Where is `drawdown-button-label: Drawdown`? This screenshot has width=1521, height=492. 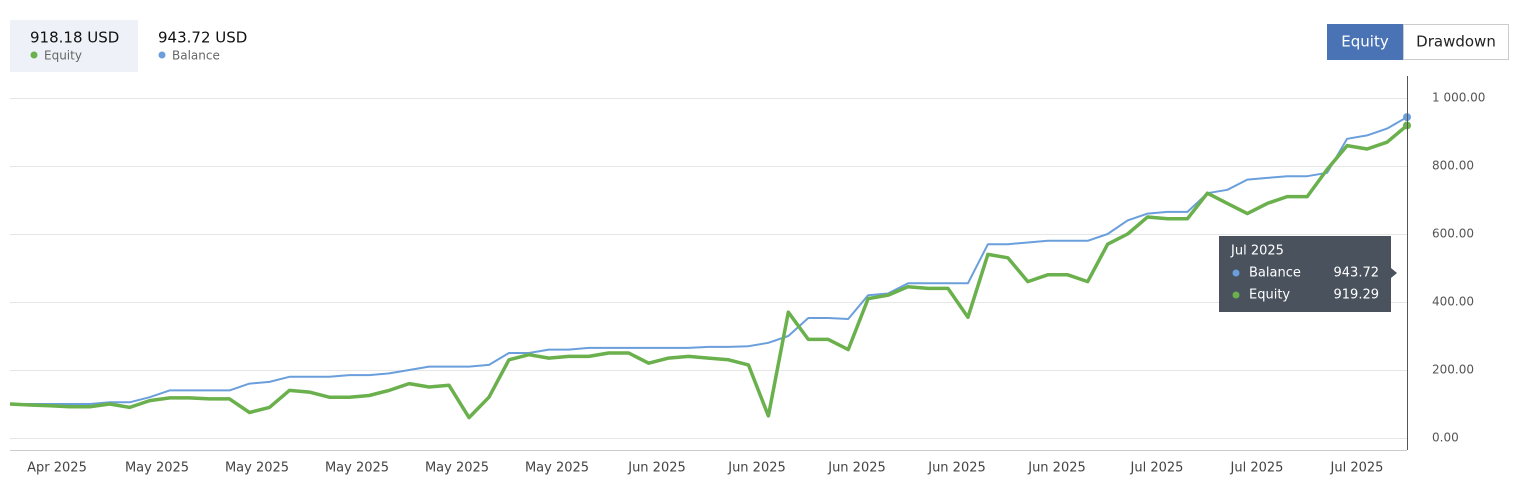 drawdown-button-label: Drawdown is located at coordinates (1456, 42).